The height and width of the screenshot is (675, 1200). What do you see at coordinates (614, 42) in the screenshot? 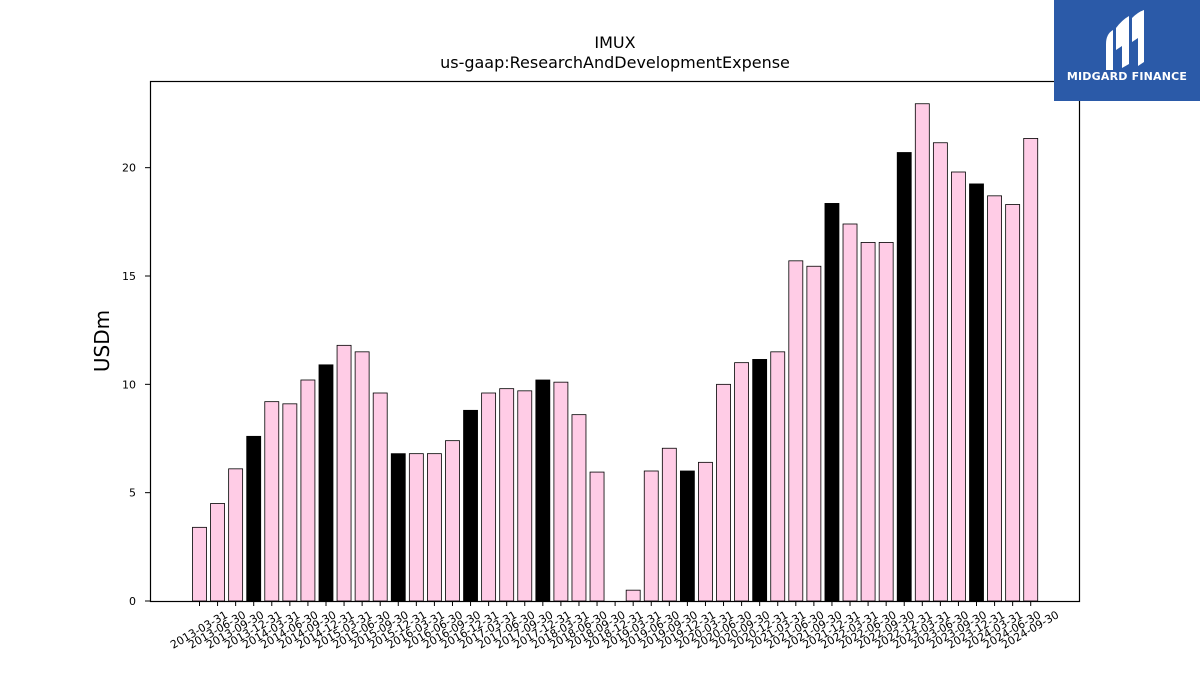
I see `chart-title: IMUX` at bounding box center [614, 42].